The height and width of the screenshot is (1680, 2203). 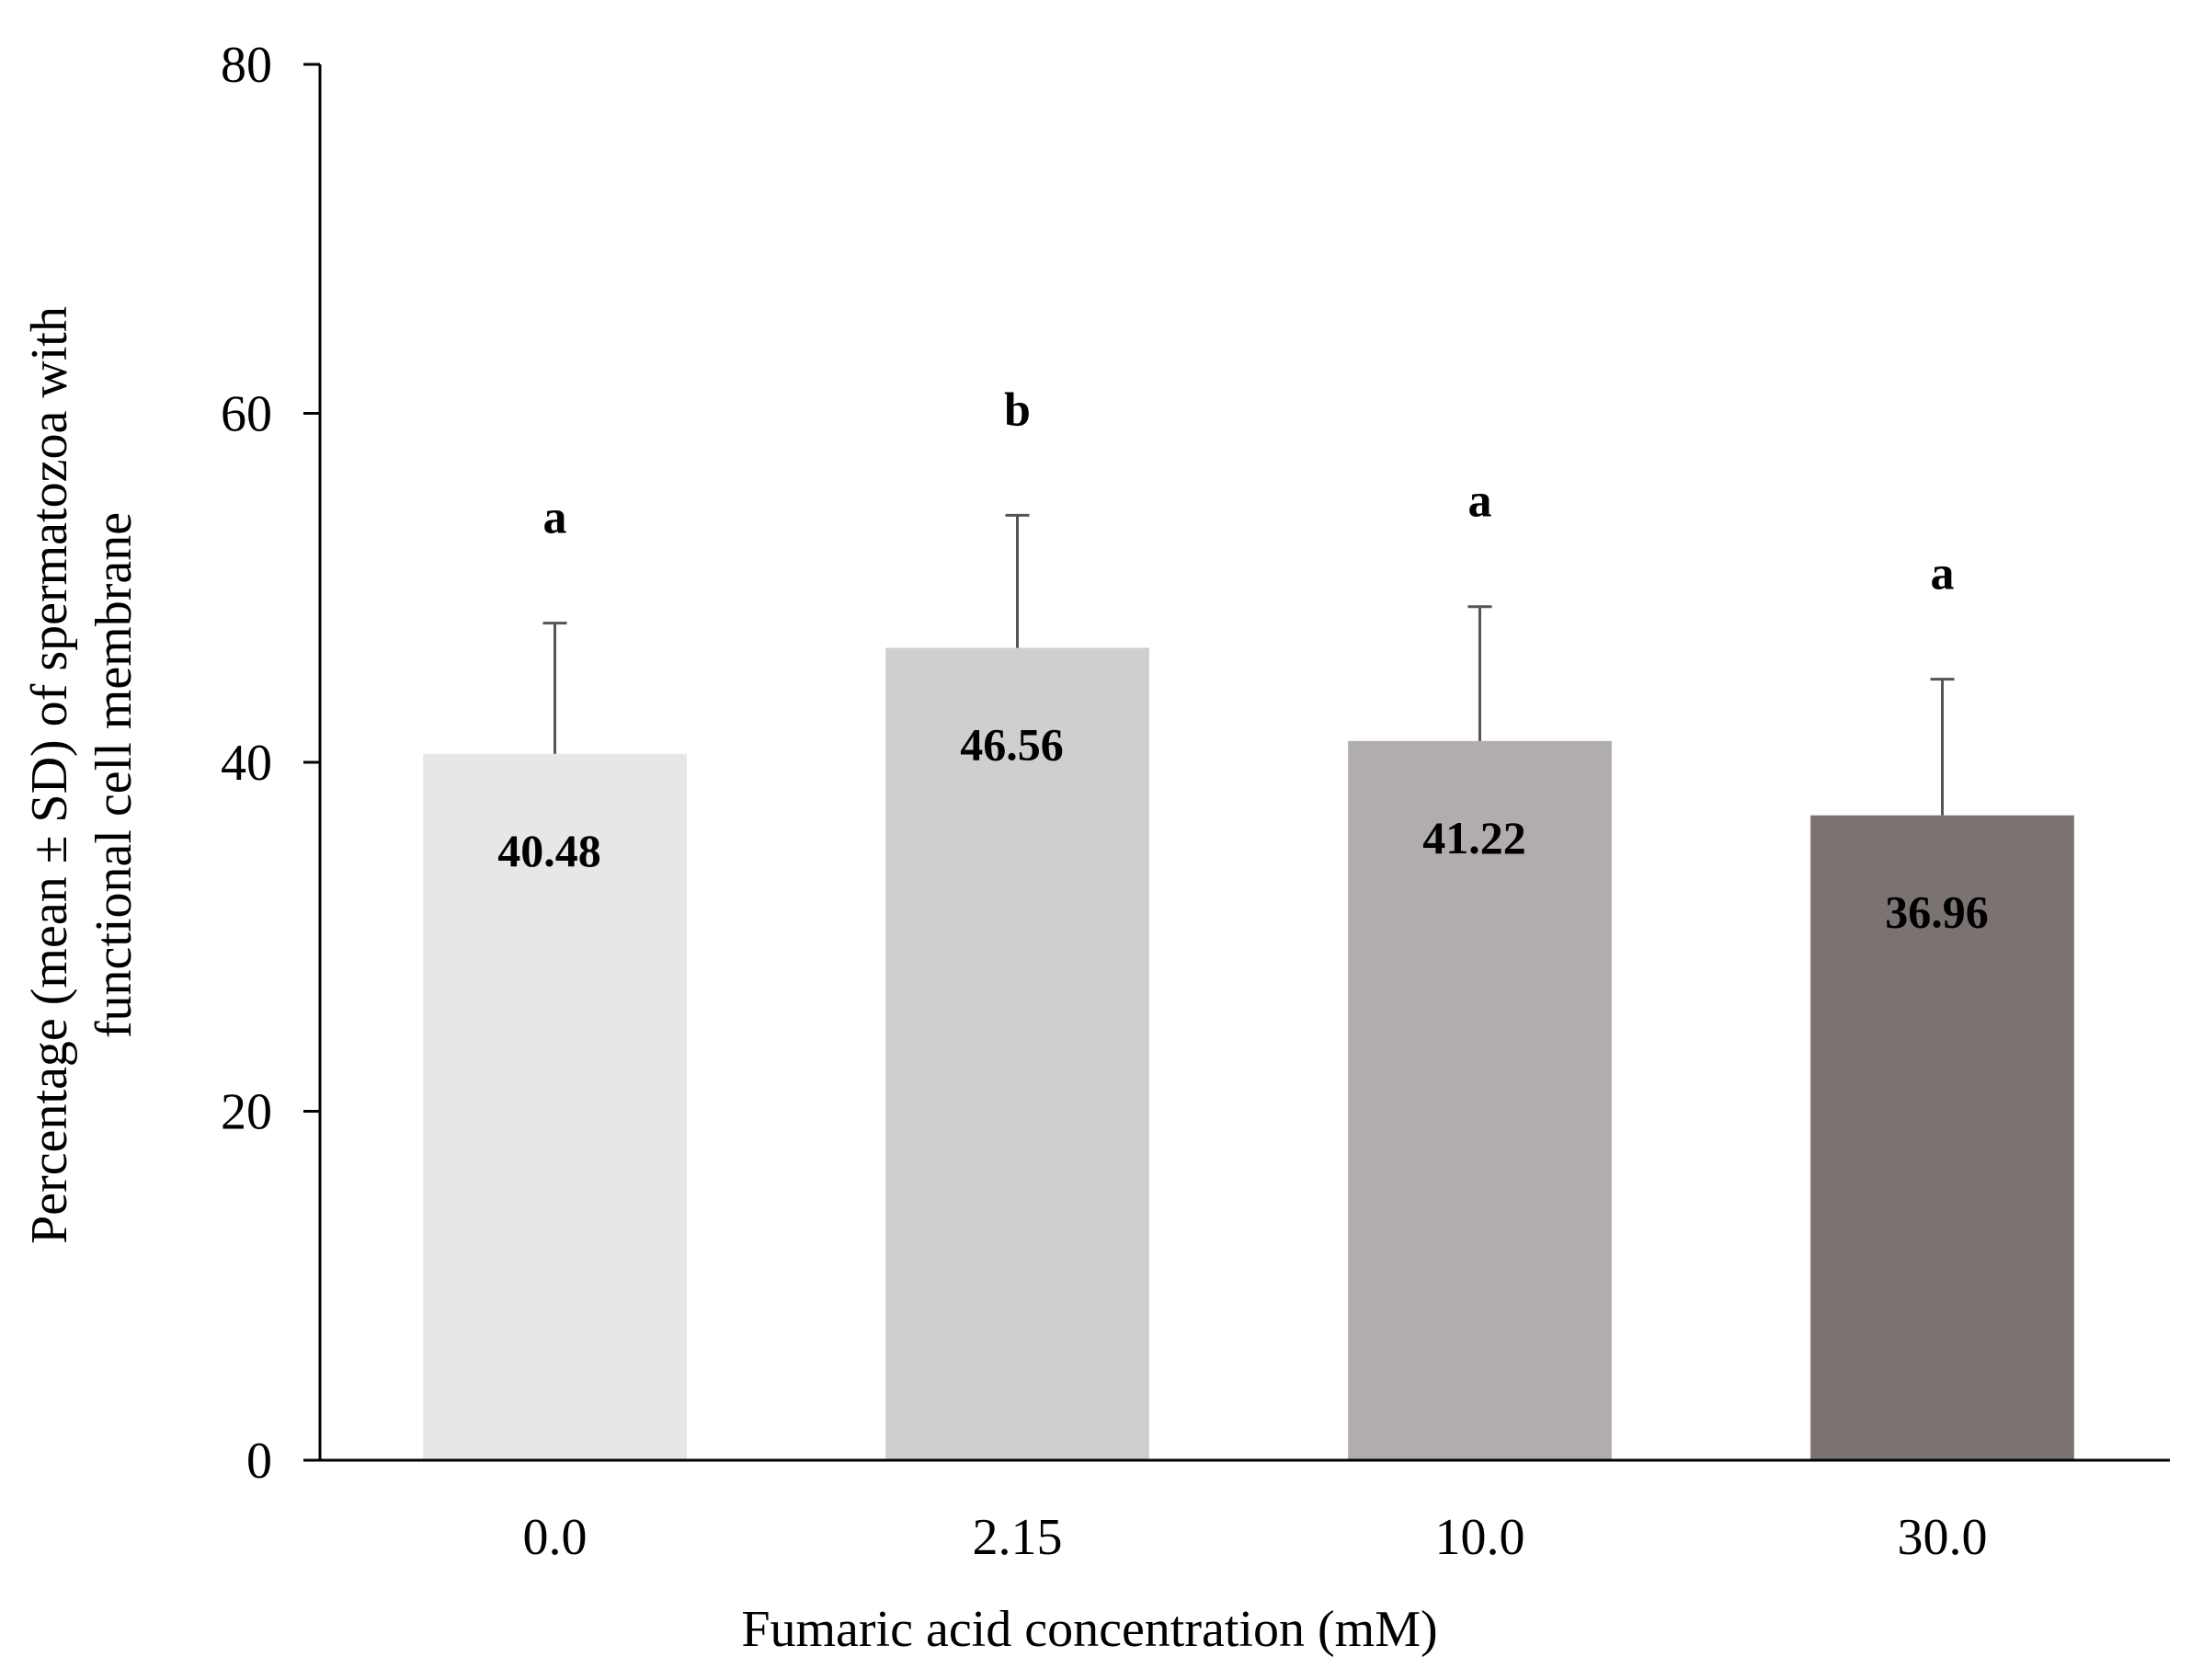 What do you see at coordinates (1089, 1629) in the screenshot?
I see `x-axis-title: Fumaric acid concentration (mM)` at bounding box center [1089, 1629].